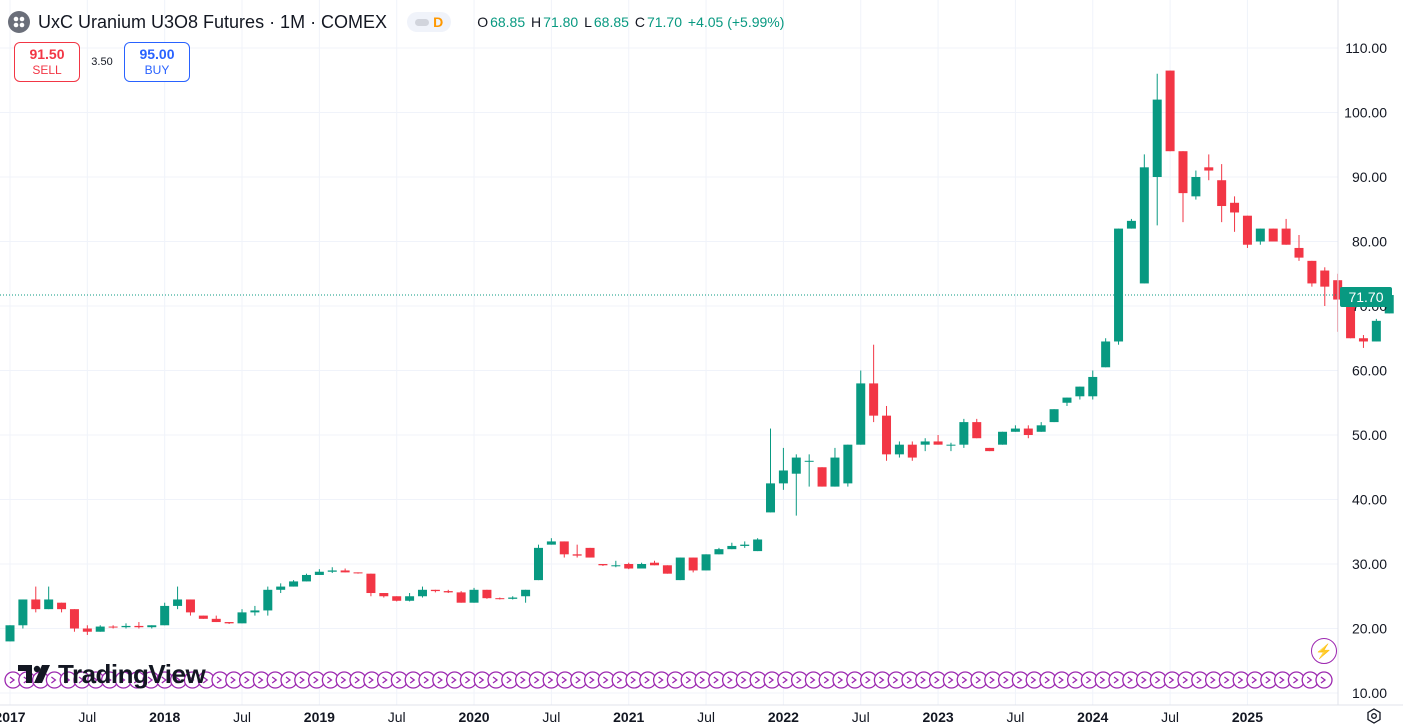 The width and height of the screenshot is (1403, 727). Describe the element at coordinates (213, 21) in the screenshot. I see `symbol-title: UxC Uranium U3O8 Futures · 1M · COMEX` at that location.